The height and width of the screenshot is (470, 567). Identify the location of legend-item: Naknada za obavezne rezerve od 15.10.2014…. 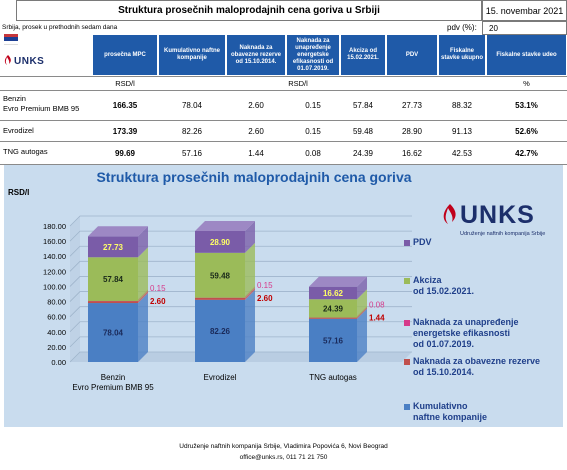
(476, 367).